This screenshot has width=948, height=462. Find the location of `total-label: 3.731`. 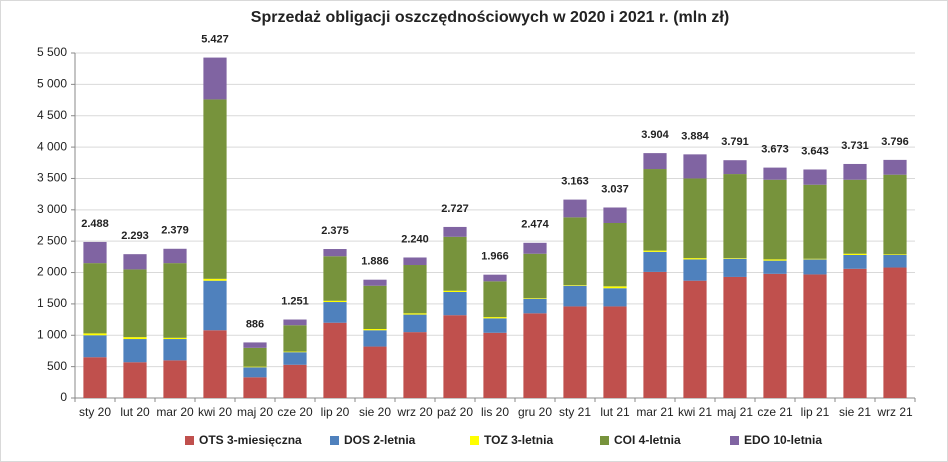

total-label: 3.731 is located at coordinates (855, 146).